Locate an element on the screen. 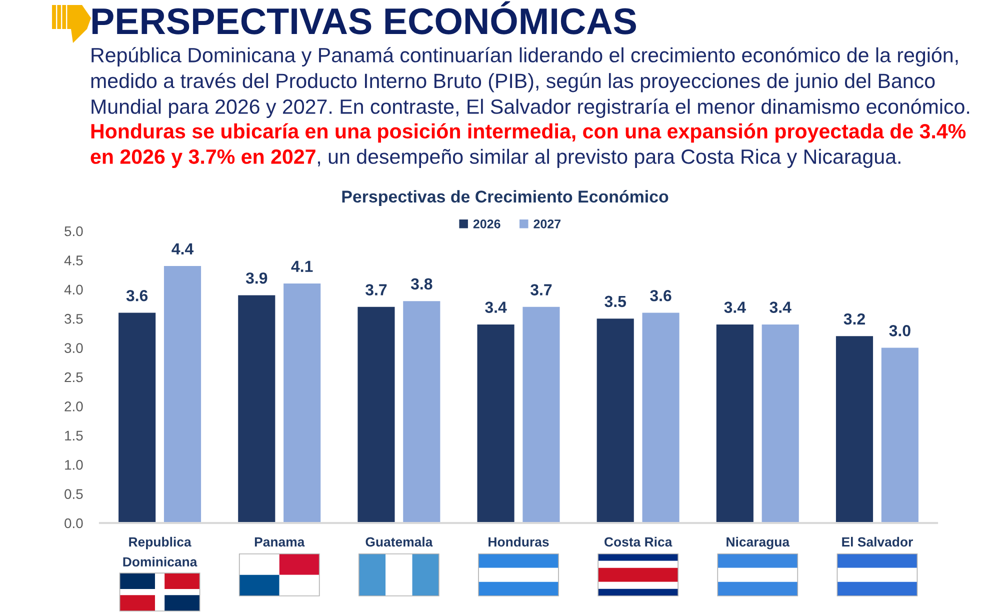  y-tick-label: 5.0 is located at coordinates (73, 231).